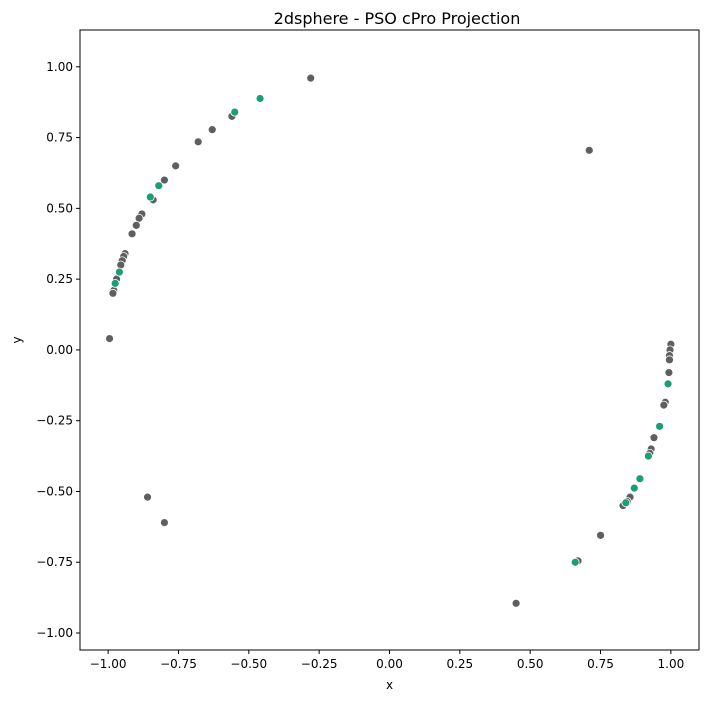 The image size is (707, 701). Describe the element at coordinates (389, 685) in the screenshot. I see `x-axis-label: x` at that location.